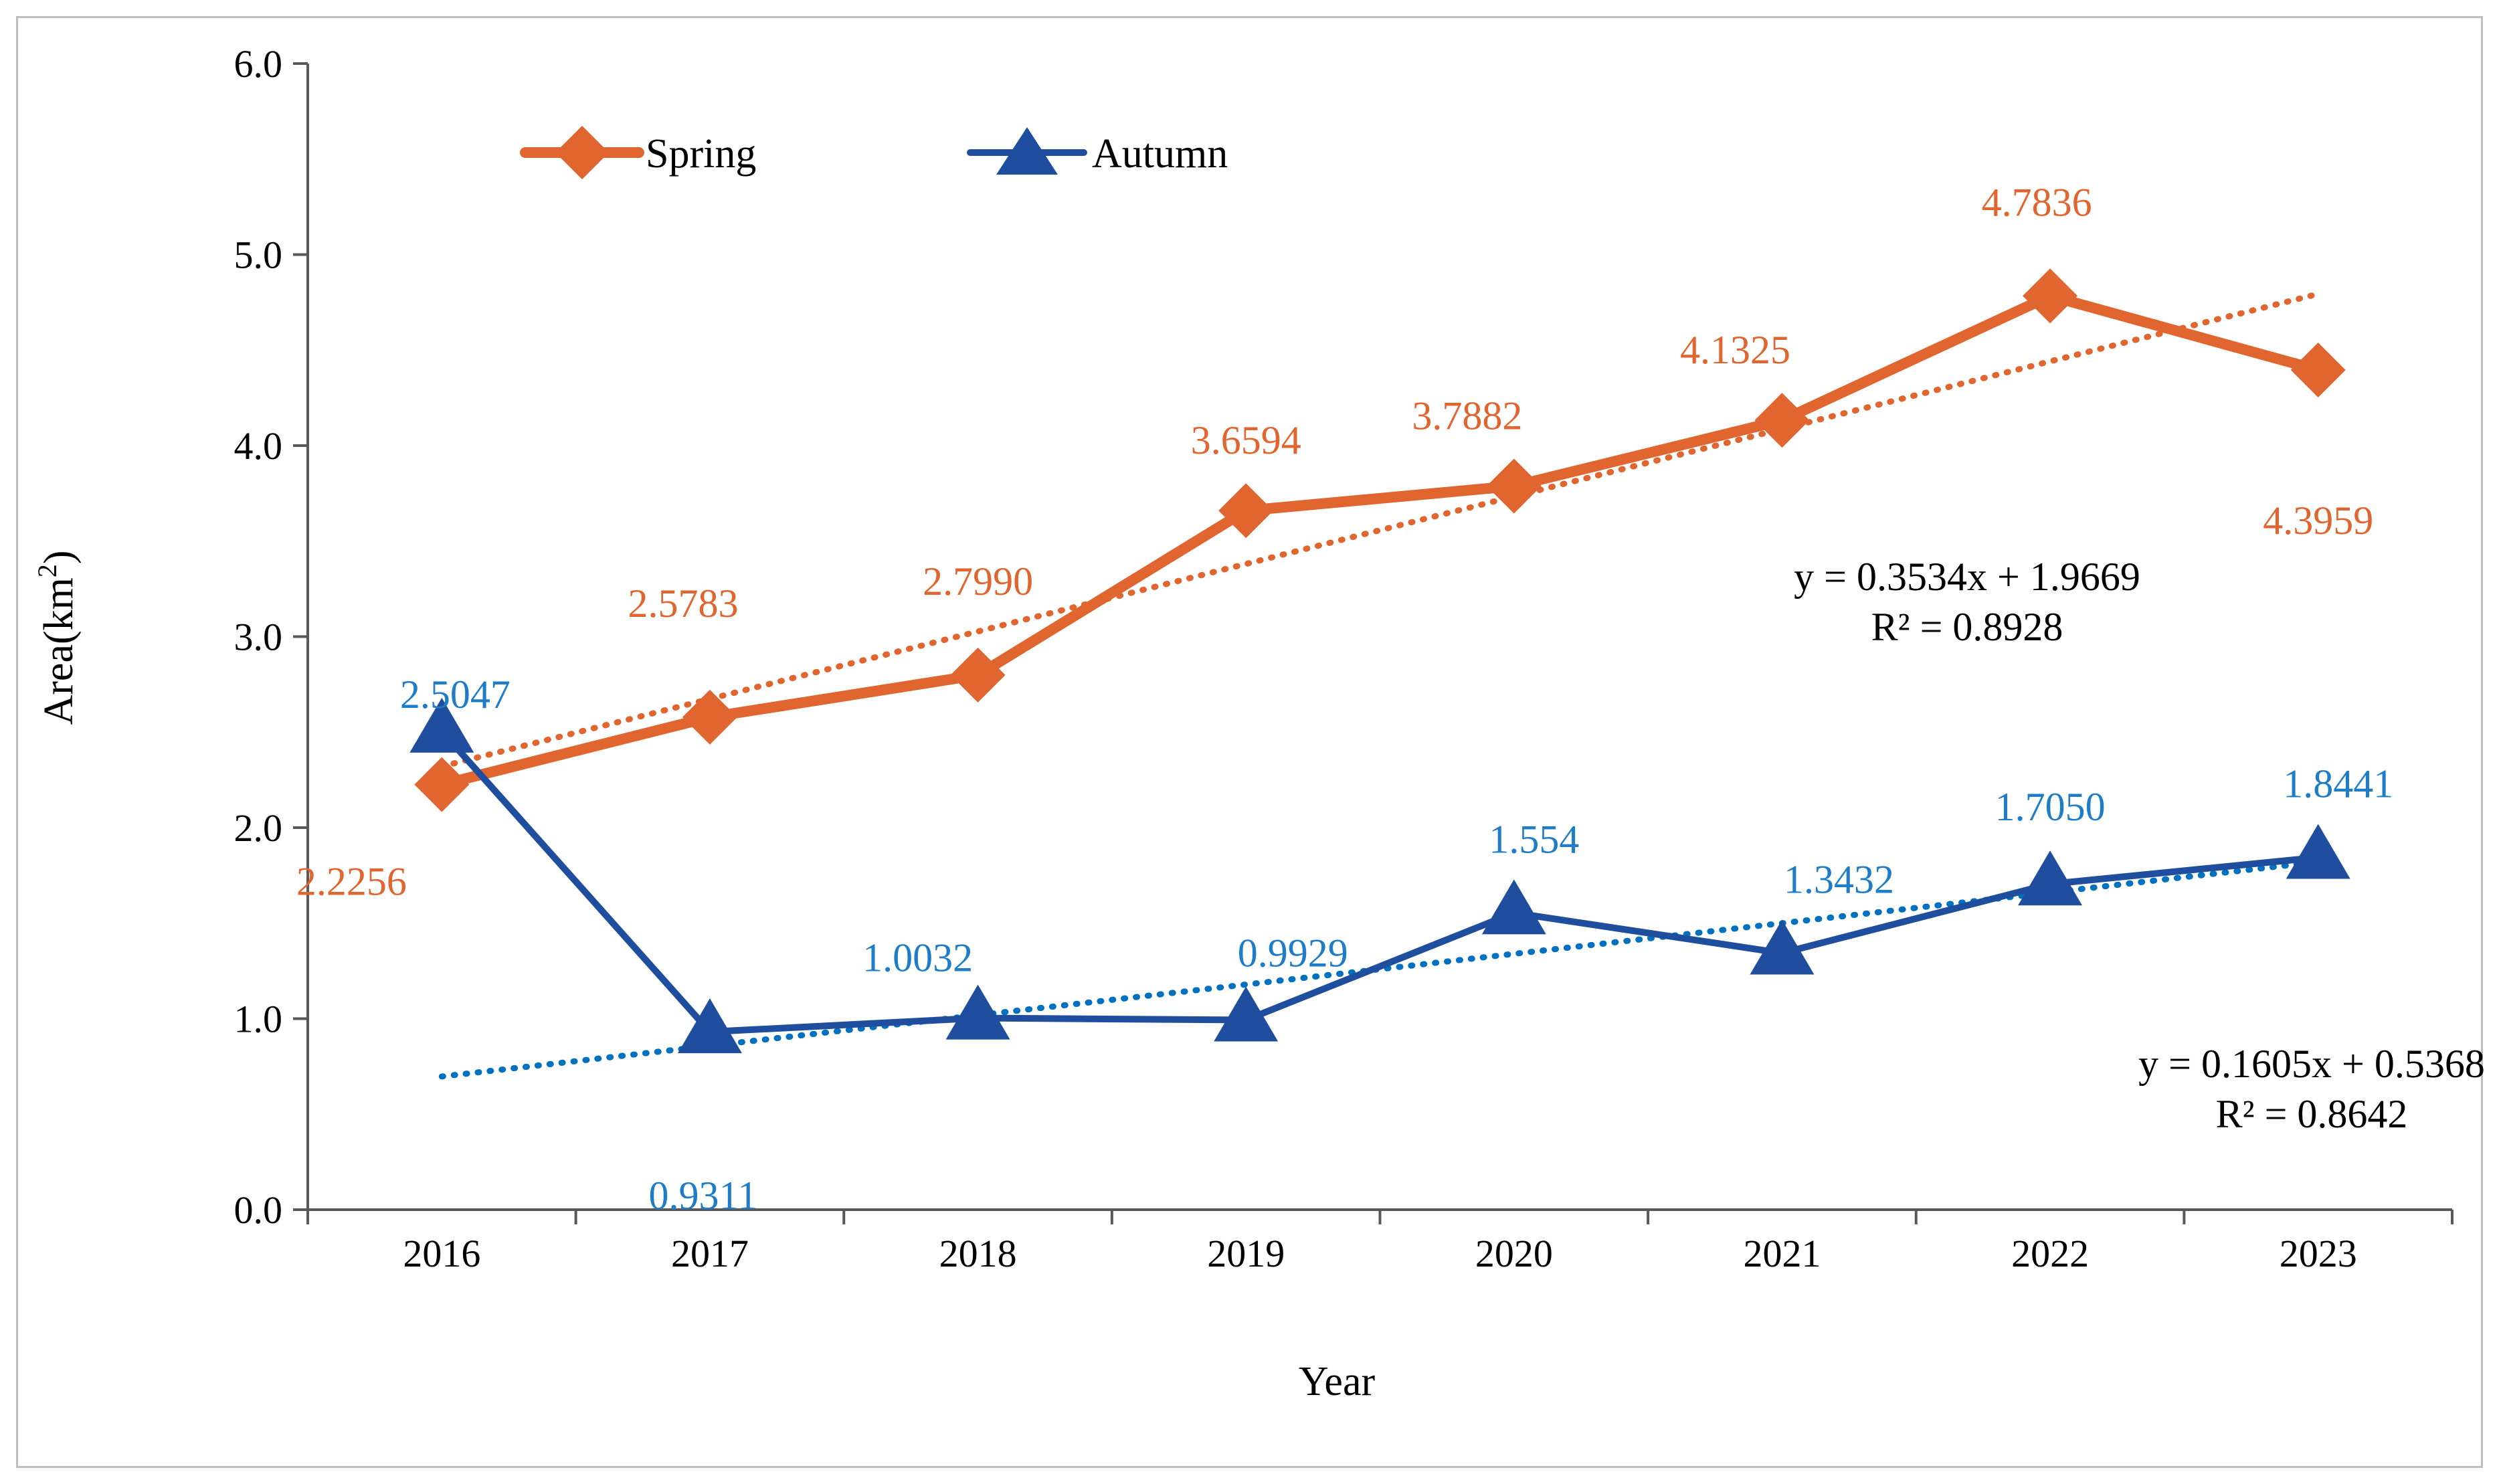 The image size is (2499, 1484). Describe the element at coordinates (1839, 880) in the screenshot. I see `data-label-autumn-2021: 1.3432` at that location.